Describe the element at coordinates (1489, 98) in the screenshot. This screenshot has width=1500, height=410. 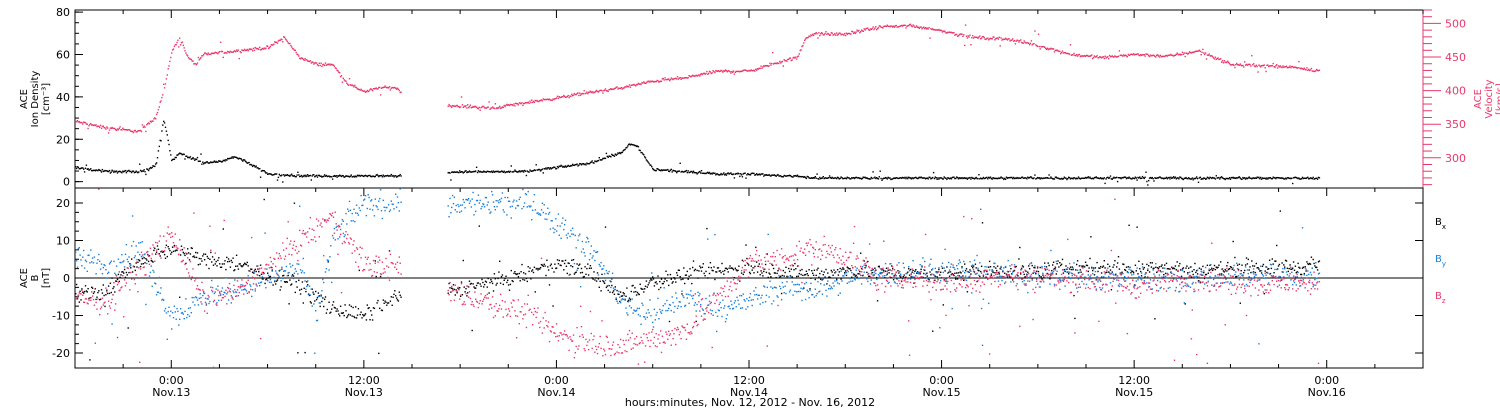
I see `right-axis-label: Velocity` at that location.